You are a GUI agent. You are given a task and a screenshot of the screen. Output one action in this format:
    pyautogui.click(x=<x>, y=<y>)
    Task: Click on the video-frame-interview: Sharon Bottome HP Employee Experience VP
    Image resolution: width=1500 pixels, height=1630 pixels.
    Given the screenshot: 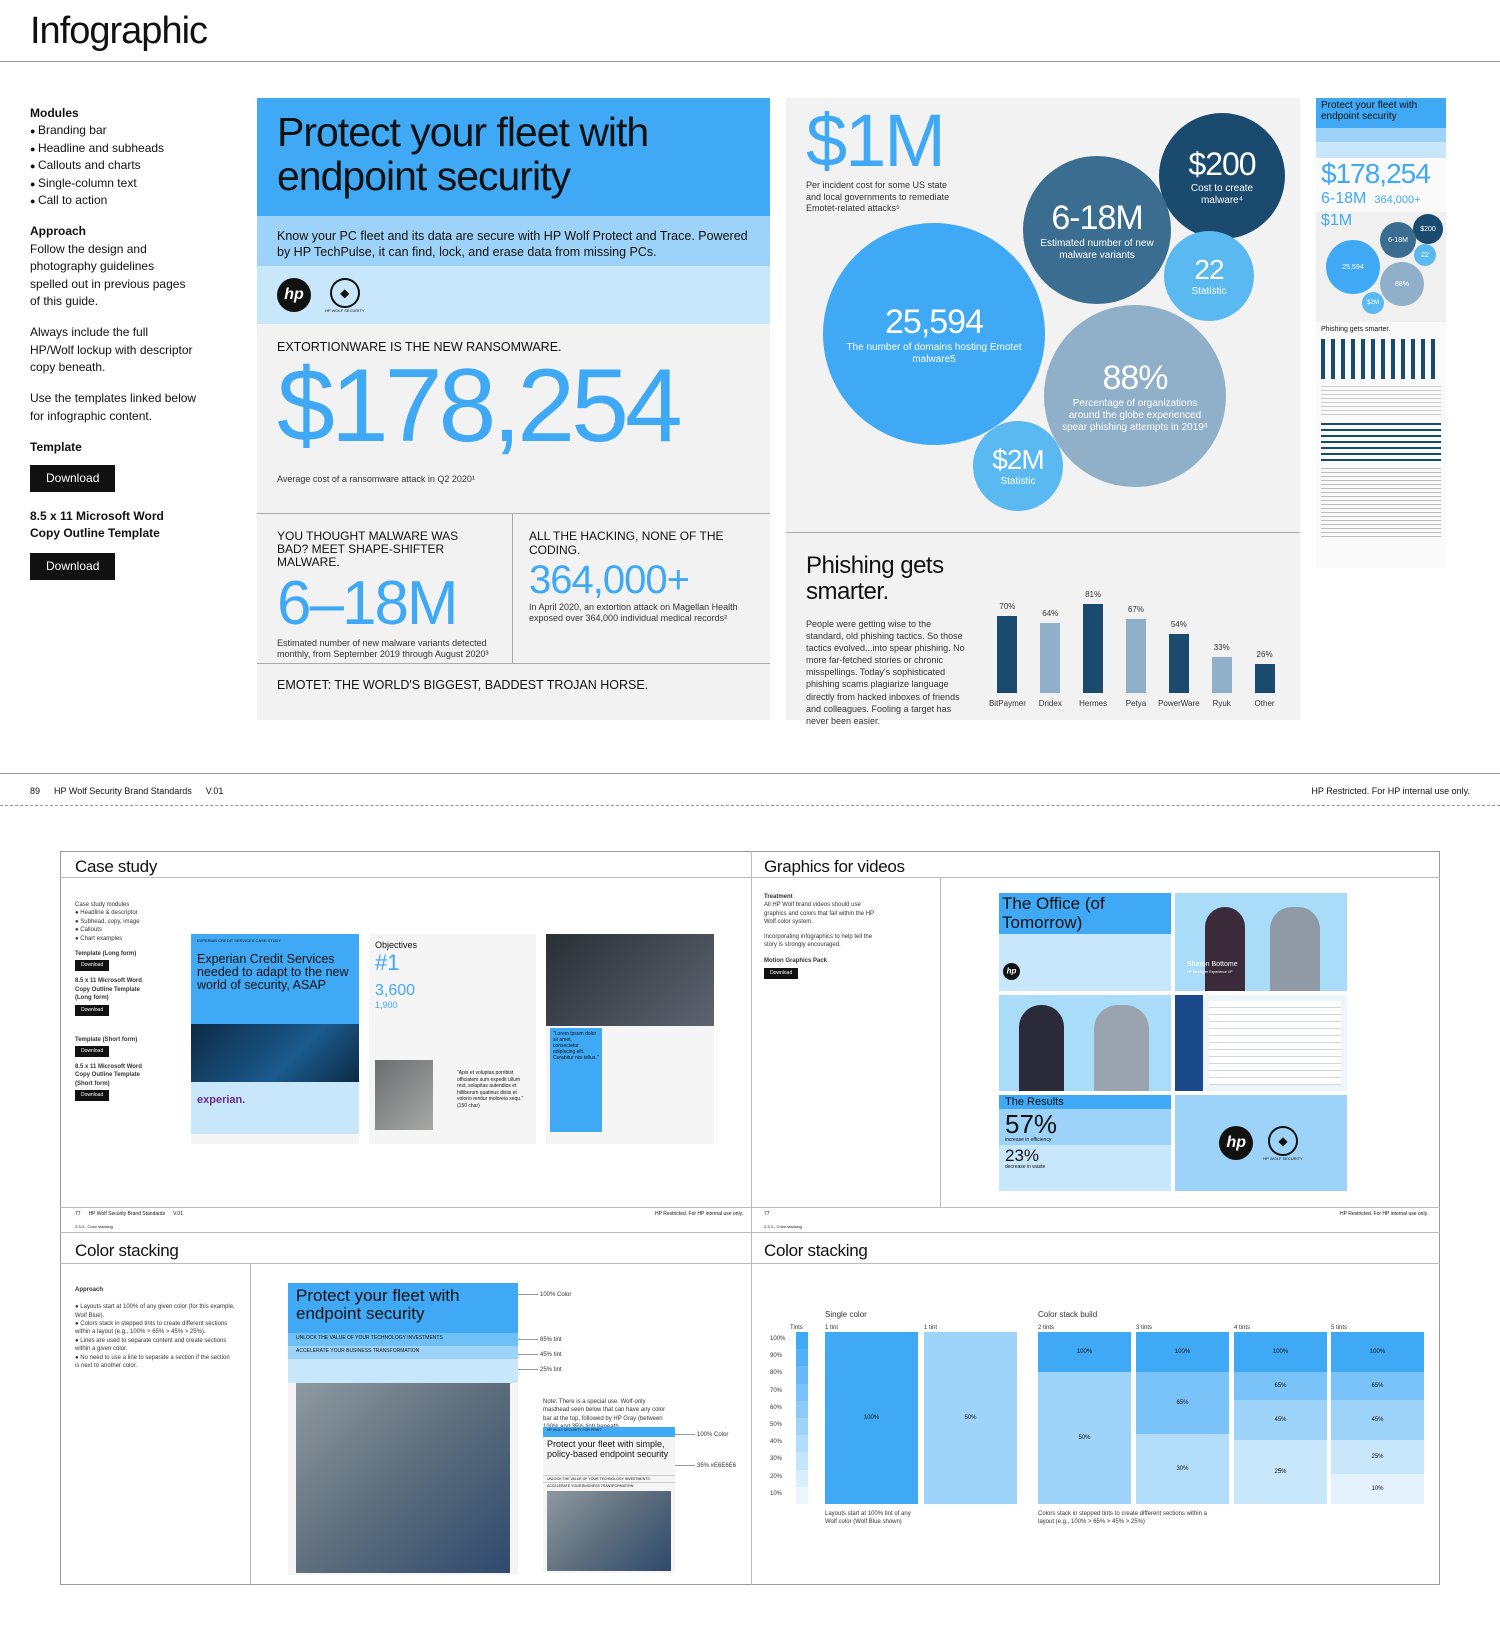 What is the action you would take?
    pyautogui.click(x=1261, y=942)
    